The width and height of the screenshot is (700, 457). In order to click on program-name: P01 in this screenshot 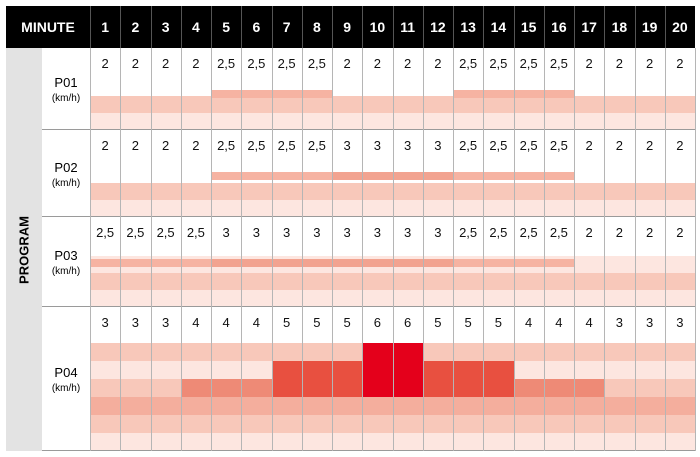, I will do `click(66, 82)`.